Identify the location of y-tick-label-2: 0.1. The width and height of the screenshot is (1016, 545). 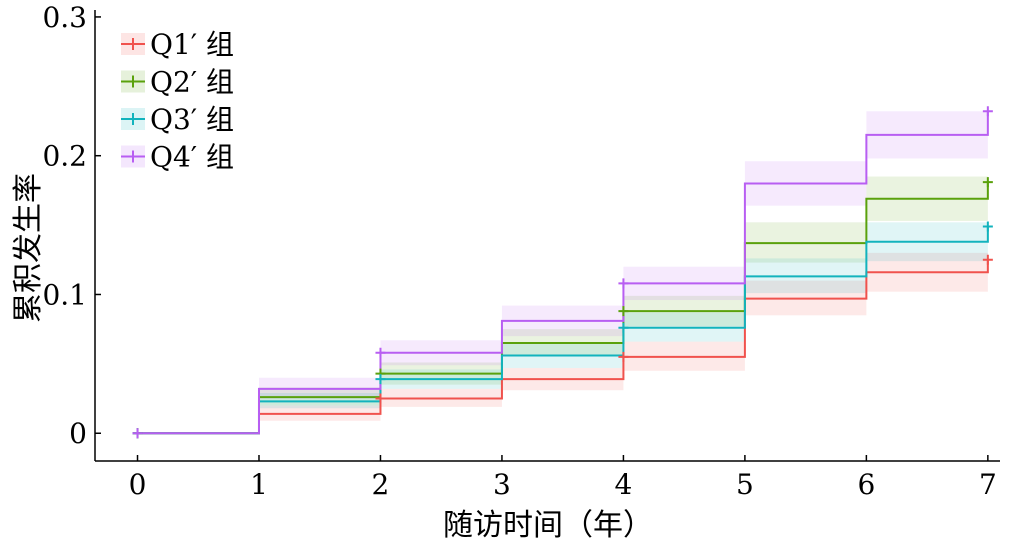
(64, 294).